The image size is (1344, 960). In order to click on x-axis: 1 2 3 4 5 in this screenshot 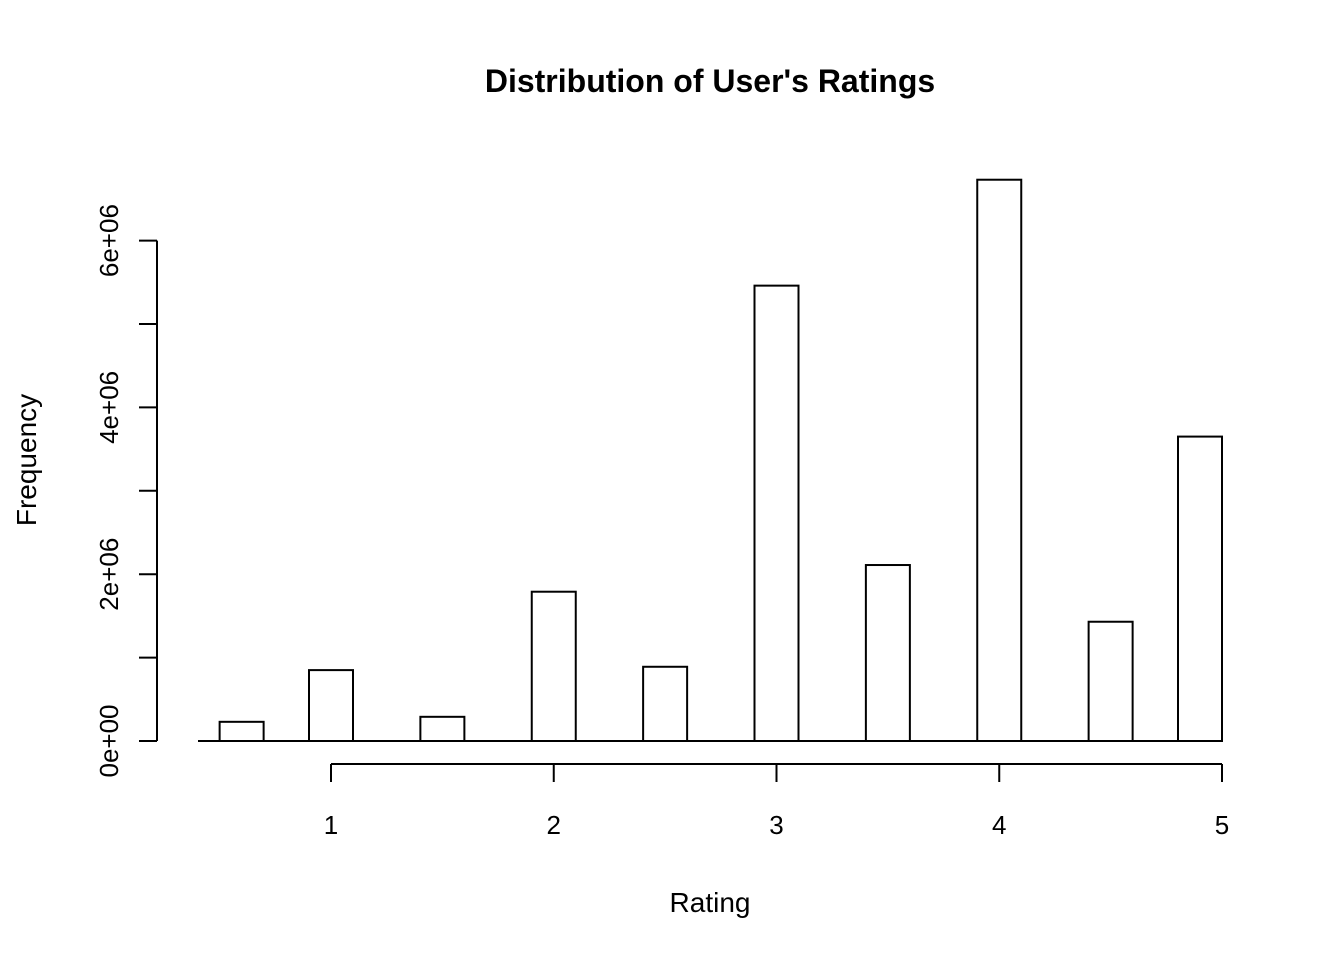, I will do `click(776, 801)`.